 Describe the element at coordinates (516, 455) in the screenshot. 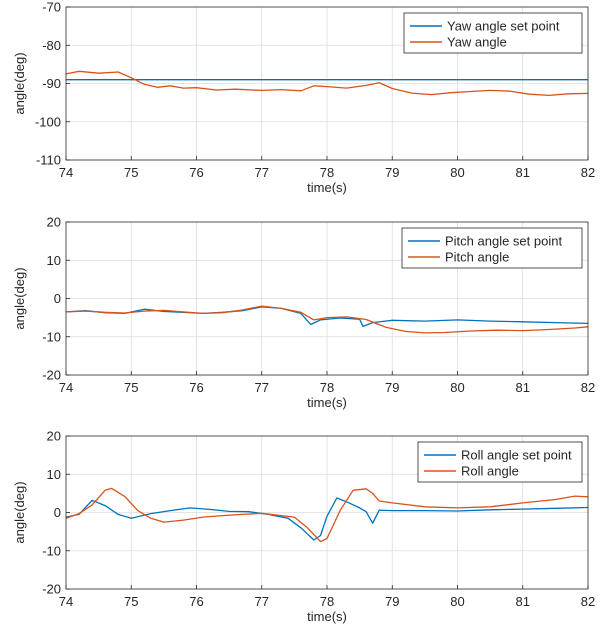

I see `legend-label: Roll angle set point` at that location.